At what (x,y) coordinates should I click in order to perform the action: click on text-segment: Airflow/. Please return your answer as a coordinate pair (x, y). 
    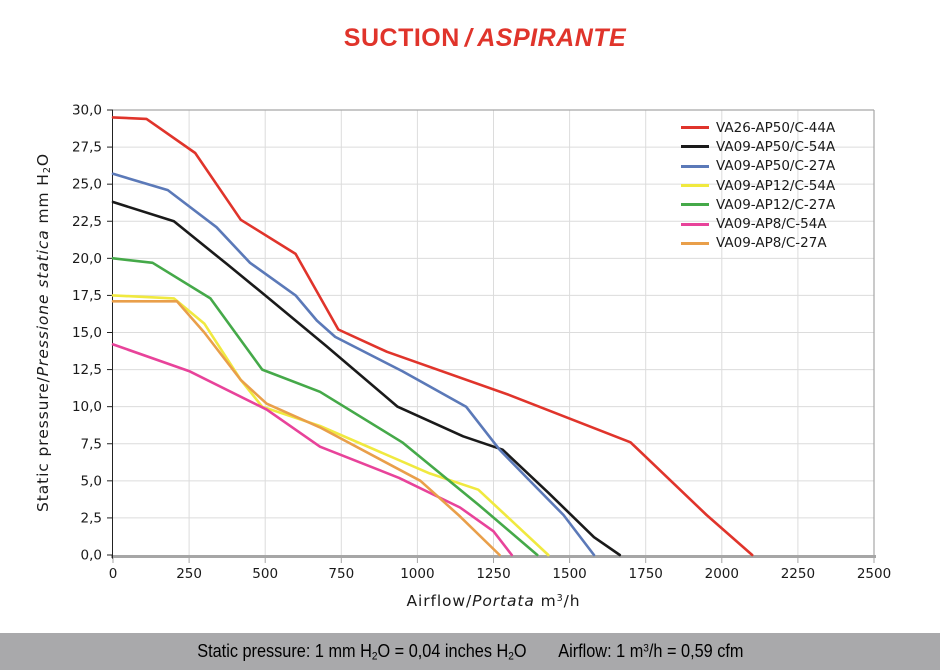
    Looking at the image, I should click on (439, 601).